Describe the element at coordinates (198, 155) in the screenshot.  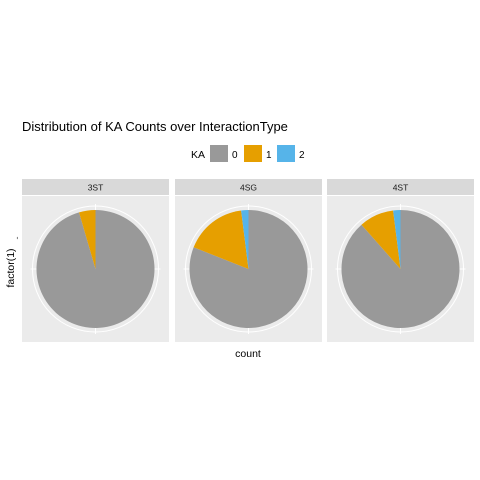
I see `legend-title: KA` at that location.